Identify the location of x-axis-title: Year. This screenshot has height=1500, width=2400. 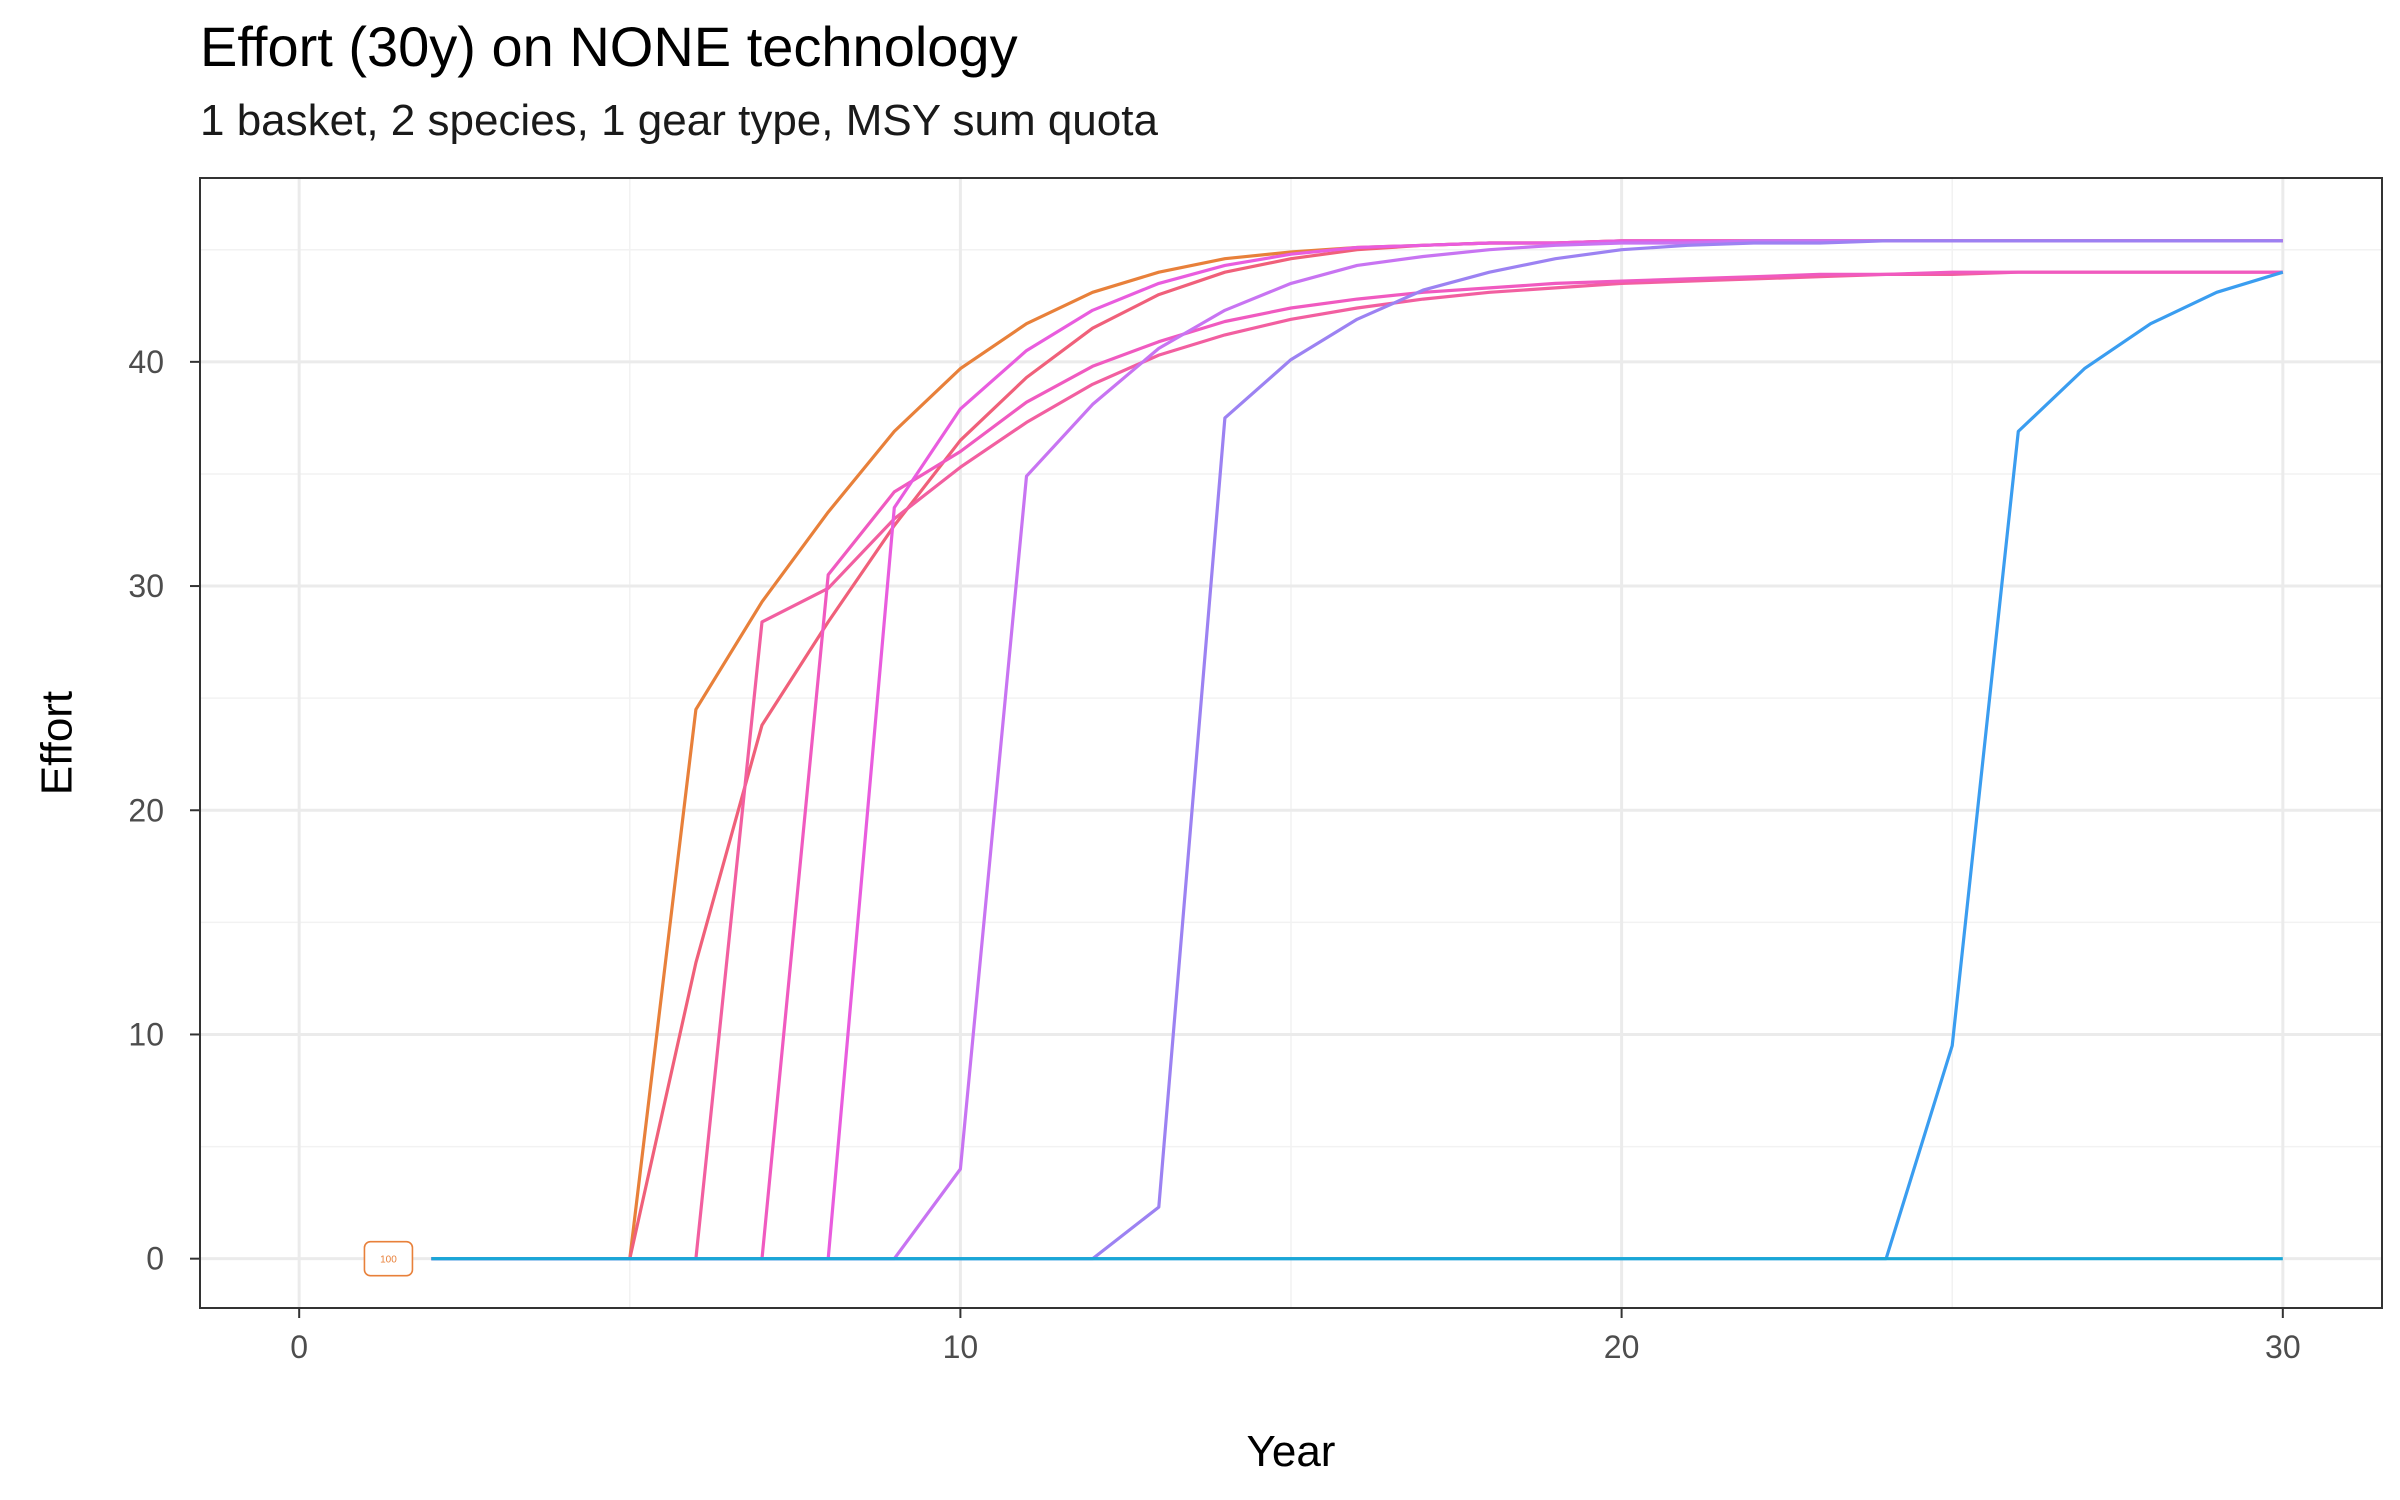
(1291, 1451).